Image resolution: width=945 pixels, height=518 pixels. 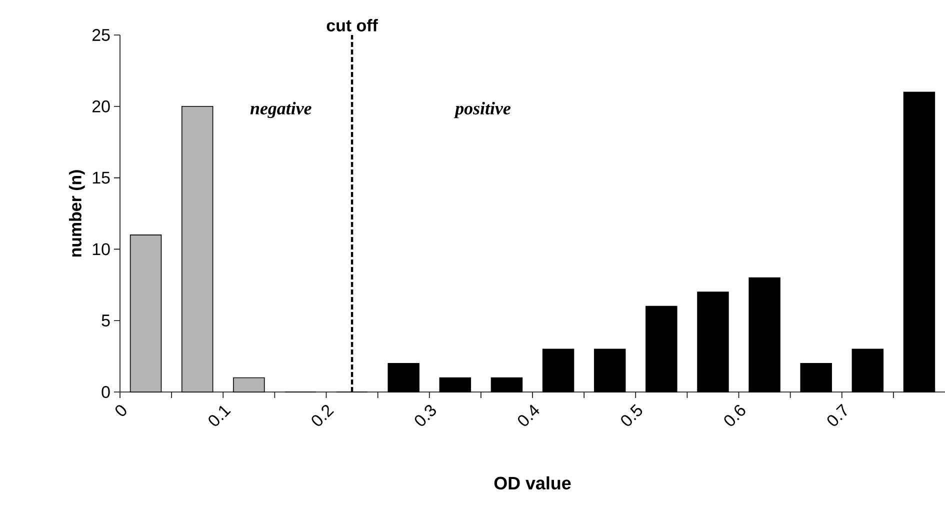 I want to click on x-tick-label: 0, so click(x=120, y=410).